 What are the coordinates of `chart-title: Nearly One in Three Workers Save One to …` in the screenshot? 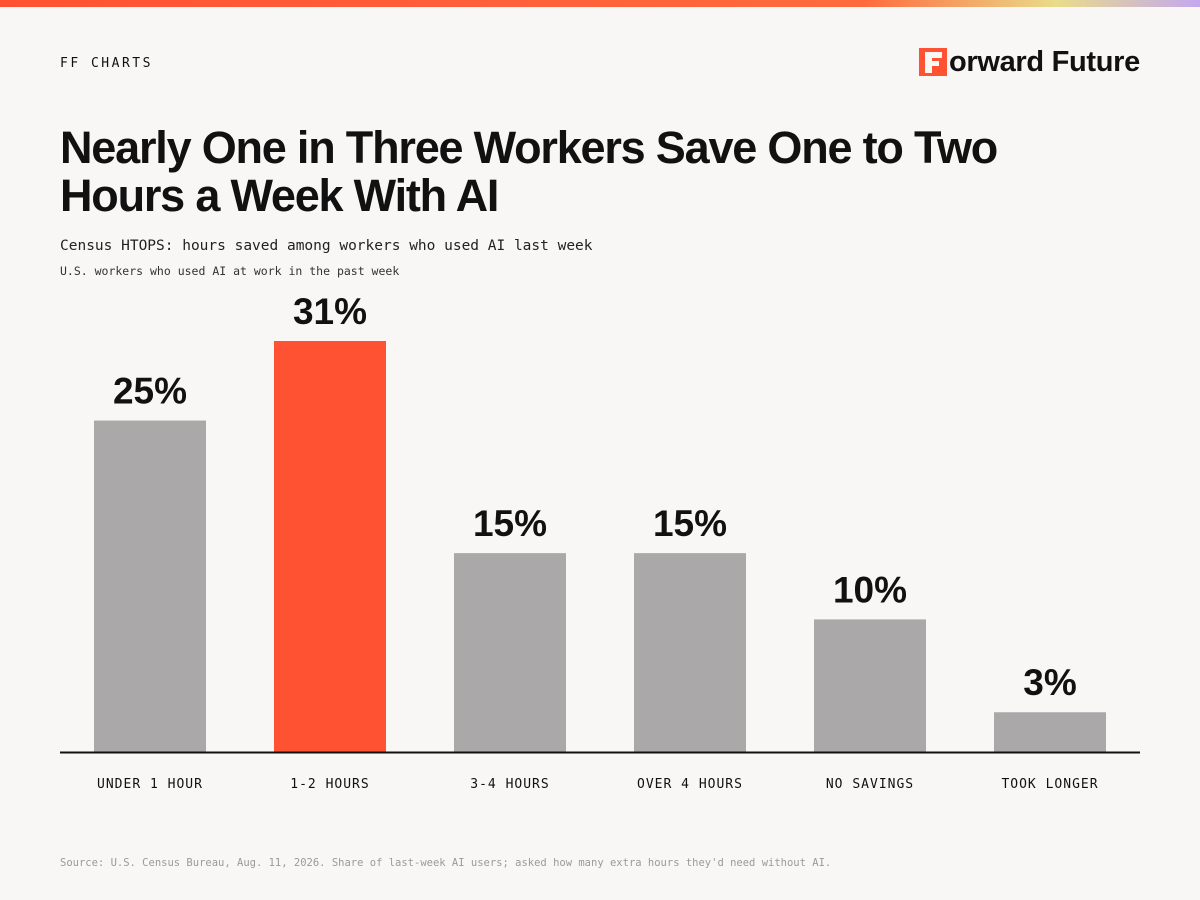 It's located at (529, 171).